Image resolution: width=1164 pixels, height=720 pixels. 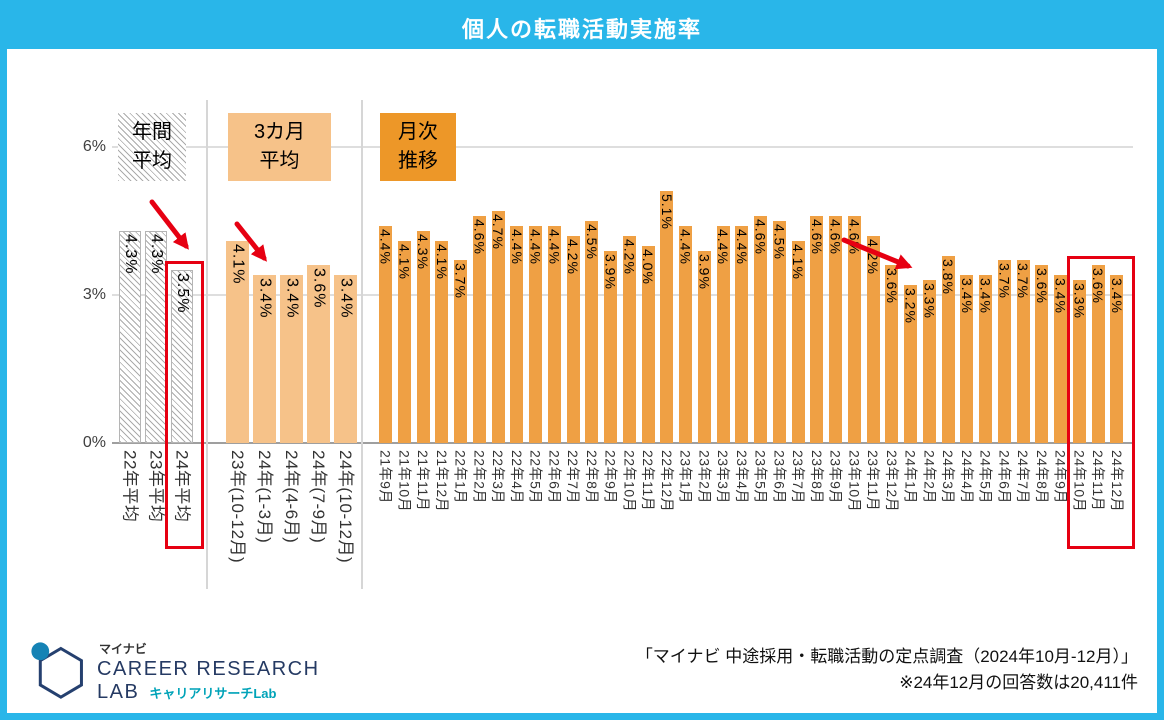 What do you see at coordinates (1116, 481) in the screenshot?
I see `x-axis-label: 24年12月` at bounding box center [1116, 481].